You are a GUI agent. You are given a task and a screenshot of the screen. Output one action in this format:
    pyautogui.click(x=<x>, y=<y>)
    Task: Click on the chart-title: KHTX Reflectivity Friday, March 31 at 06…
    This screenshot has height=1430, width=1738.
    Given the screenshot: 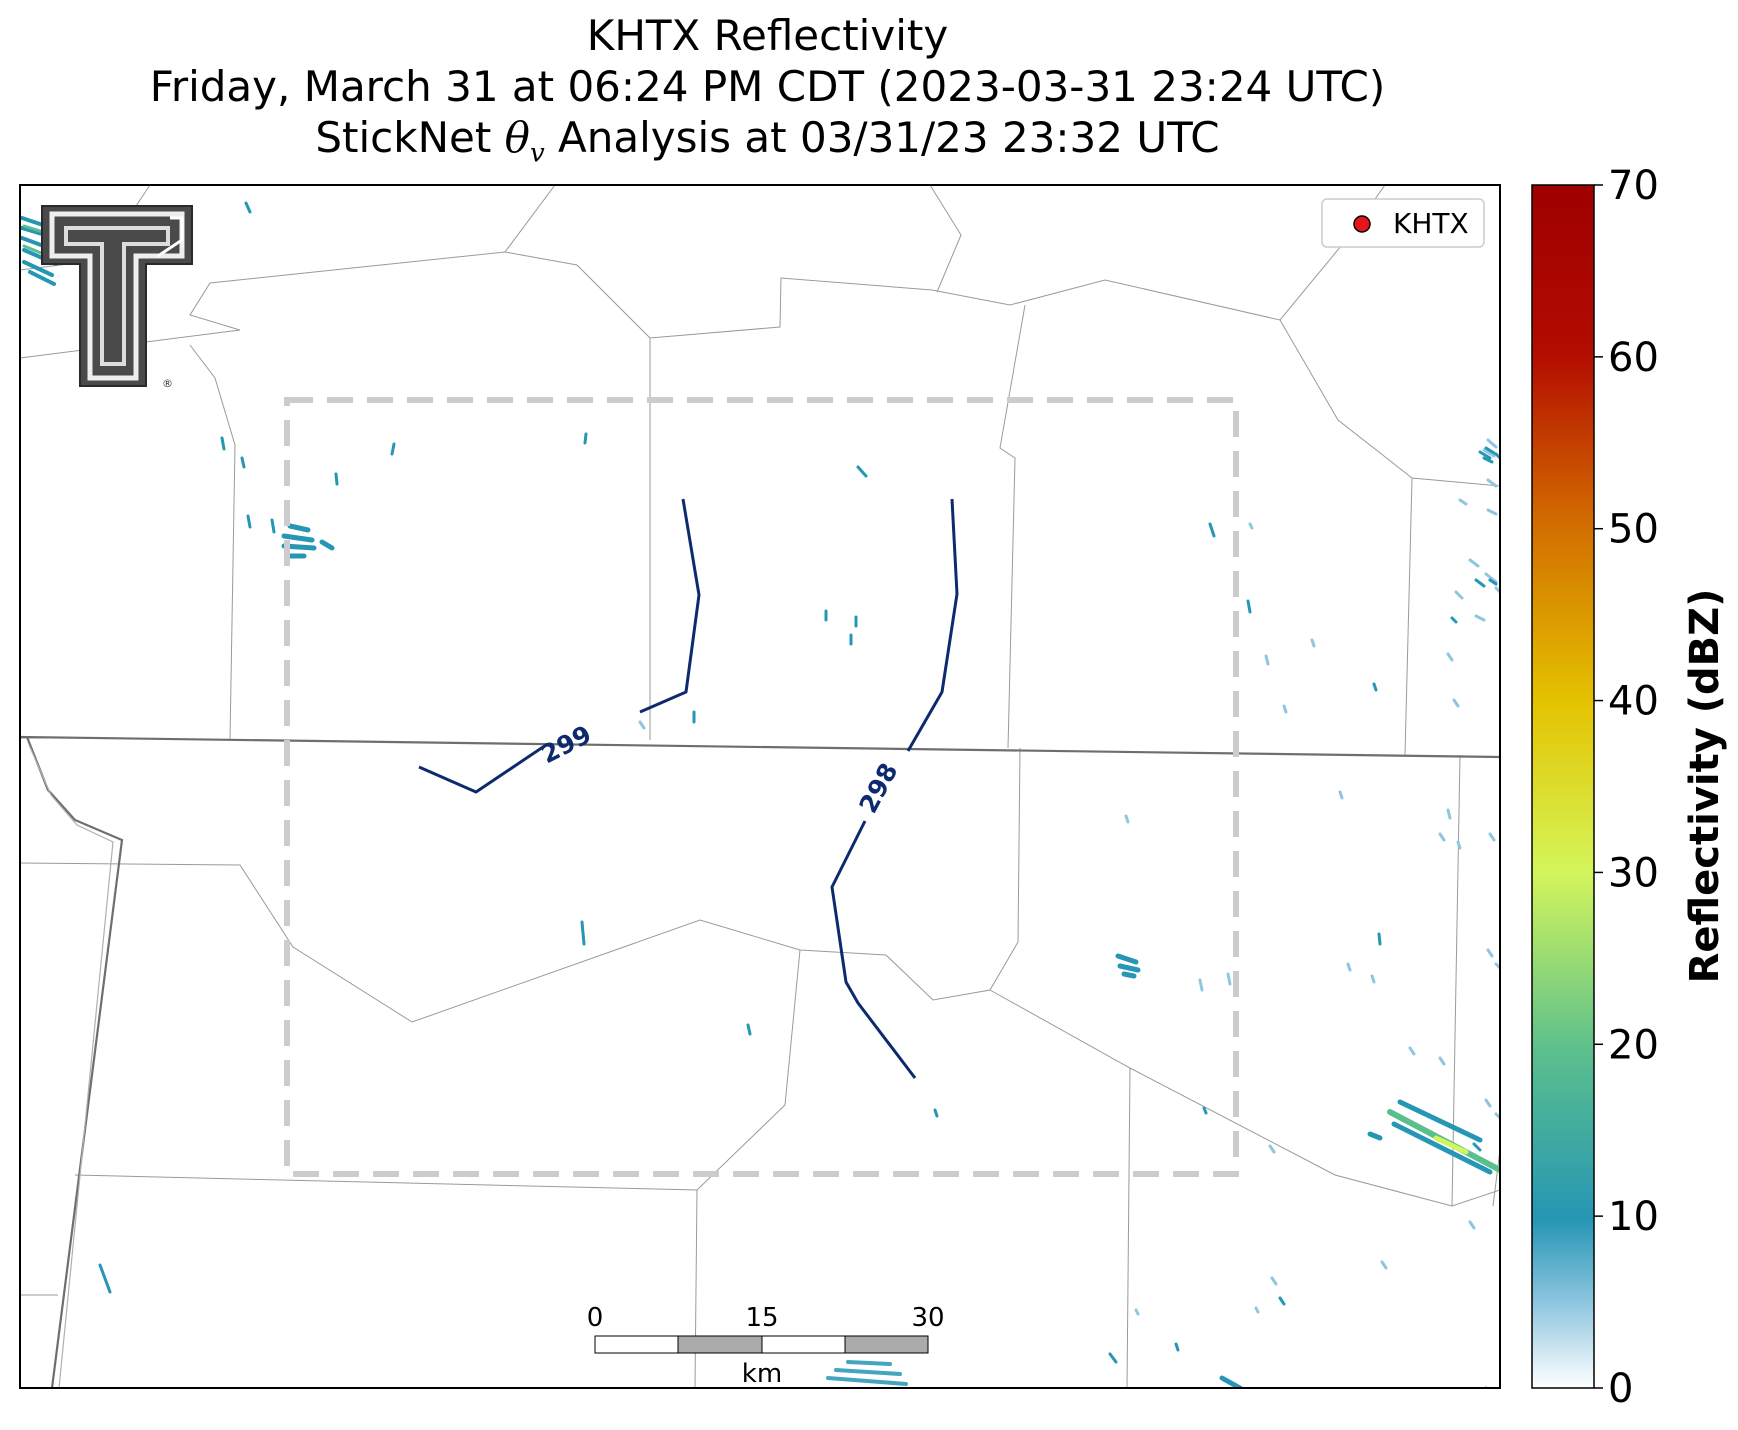 What is the action you would take?
    pyautogui.click(x=767, y=94)
    